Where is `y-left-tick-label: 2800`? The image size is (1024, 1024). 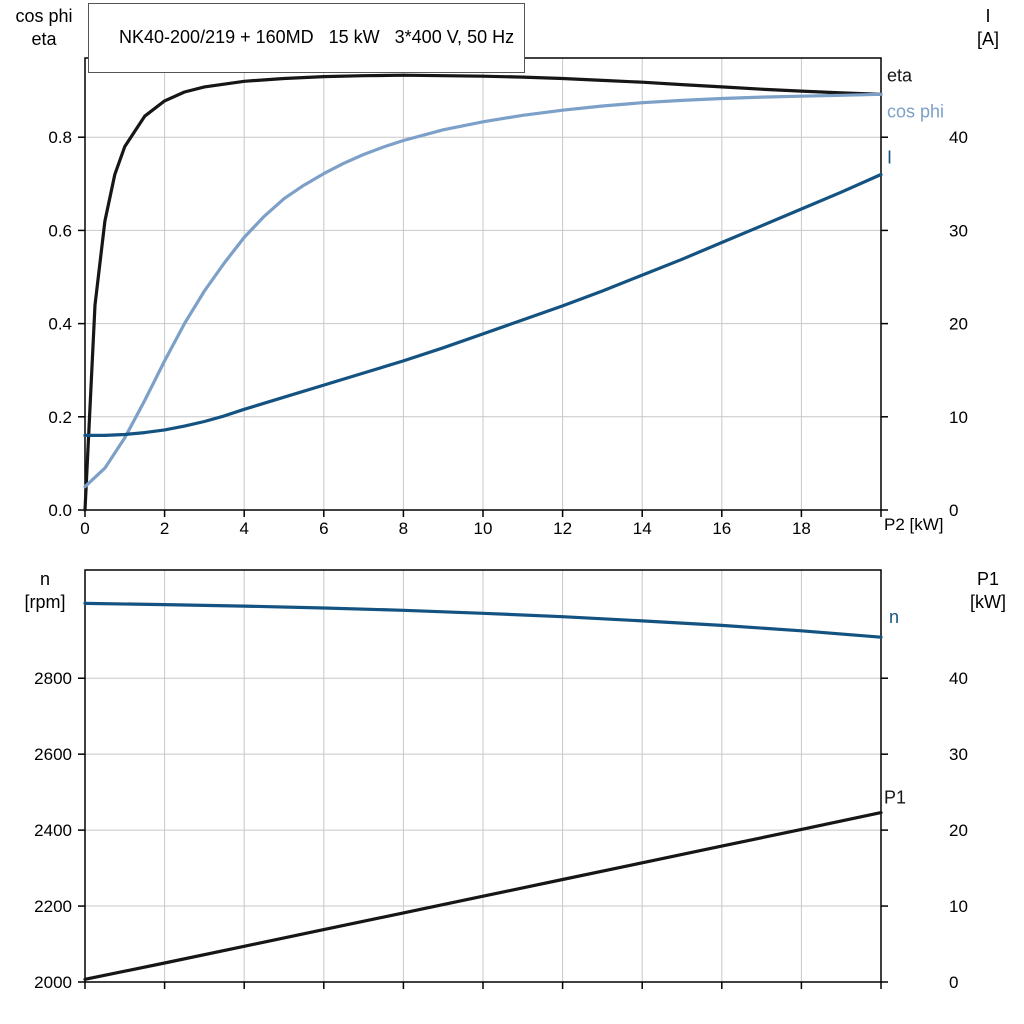
y-left-tick-label: 2800 is located at coordinates (53, 678).